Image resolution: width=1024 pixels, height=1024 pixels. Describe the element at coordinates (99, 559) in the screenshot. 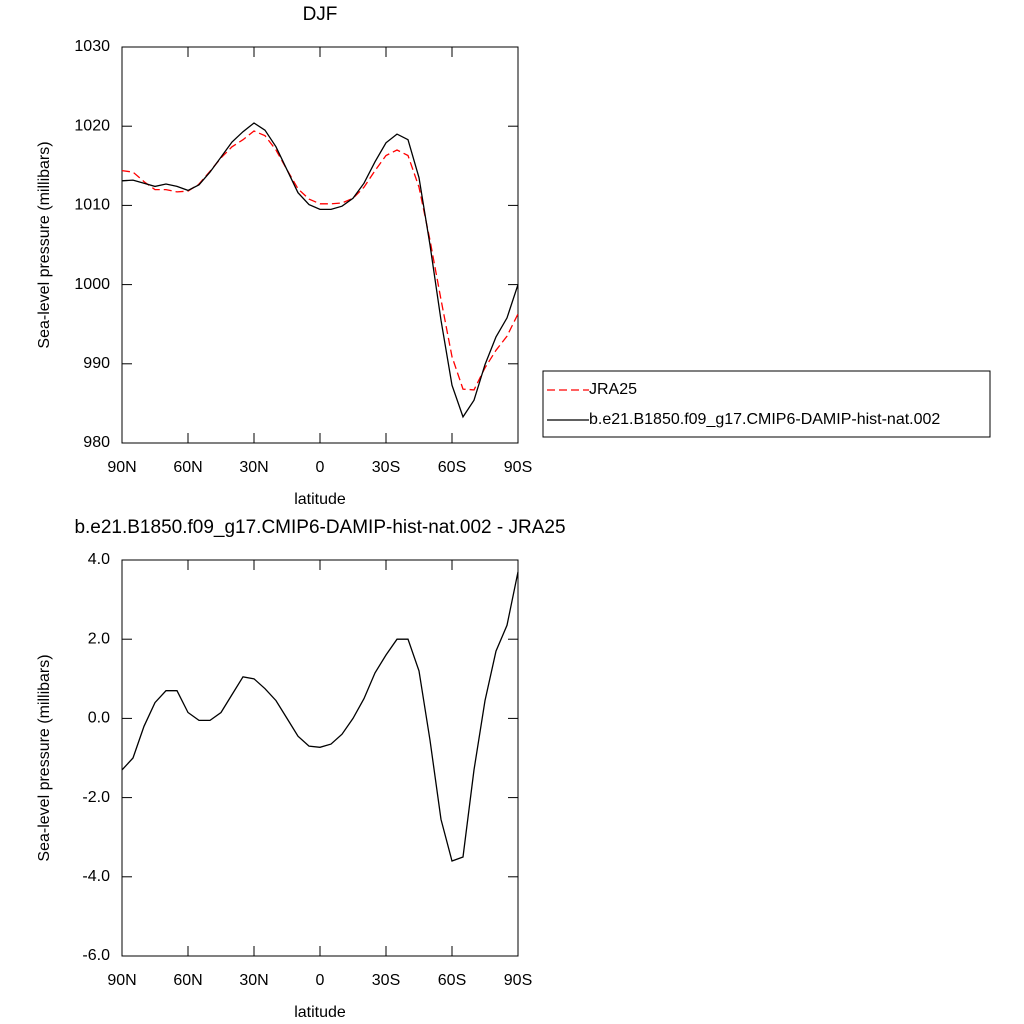

I see `y-tick-label: 4.0` at that location.